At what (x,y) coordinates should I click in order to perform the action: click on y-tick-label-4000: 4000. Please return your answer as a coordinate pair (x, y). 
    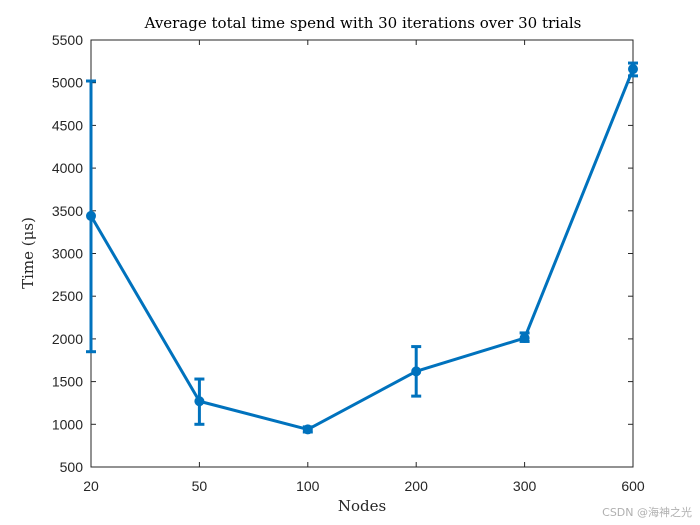
    Looking at the image, I should click on (67, 168).